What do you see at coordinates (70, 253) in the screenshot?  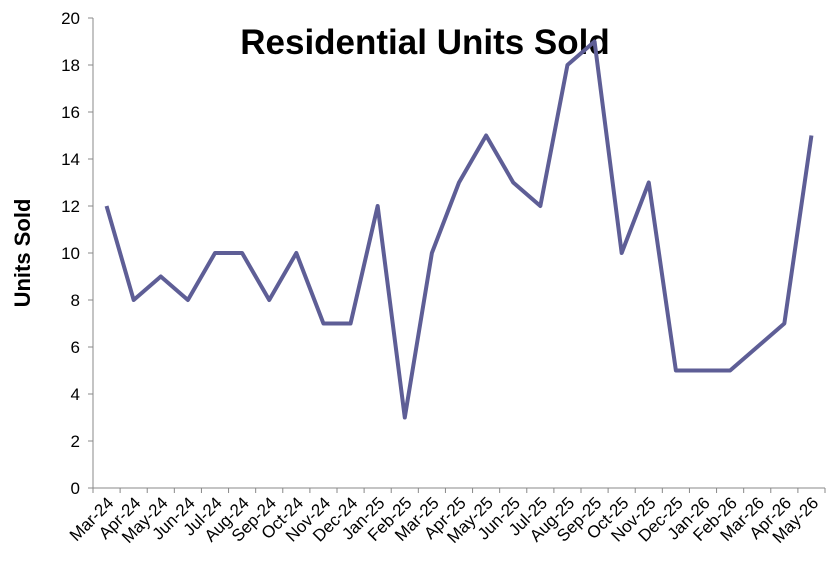 I see `y-tick-label: 10` at bounding box center [70, 253].